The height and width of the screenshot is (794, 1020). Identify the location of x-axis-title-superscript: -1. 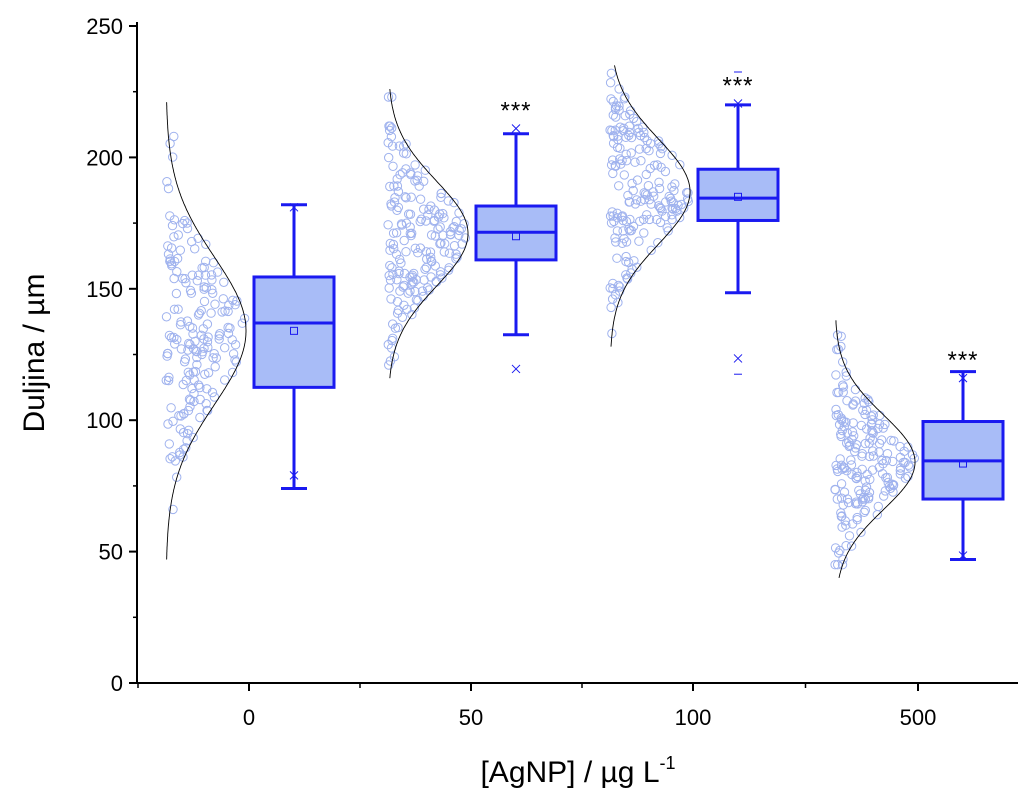
(668, 763).